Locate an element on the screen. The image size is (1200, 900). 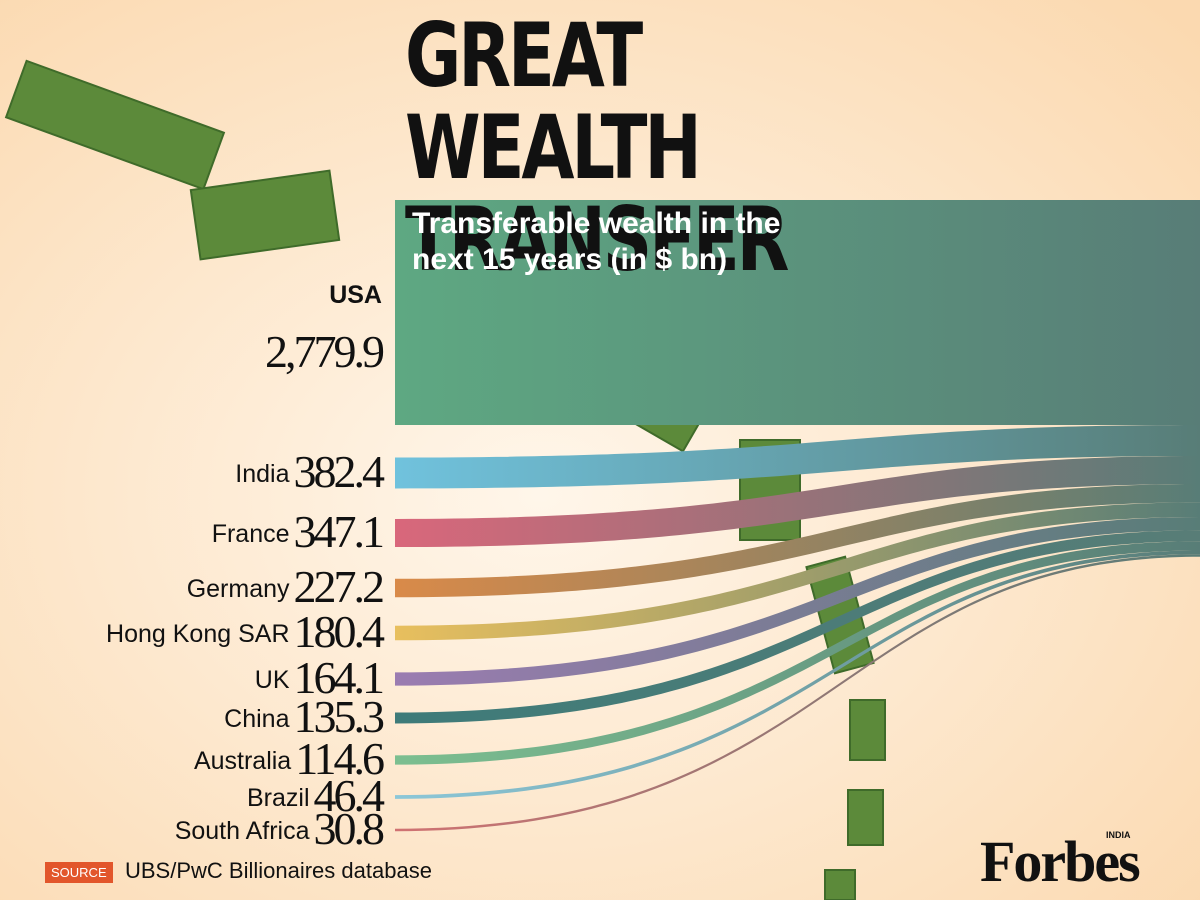
category-label: France is located at coordinates (251, 534).